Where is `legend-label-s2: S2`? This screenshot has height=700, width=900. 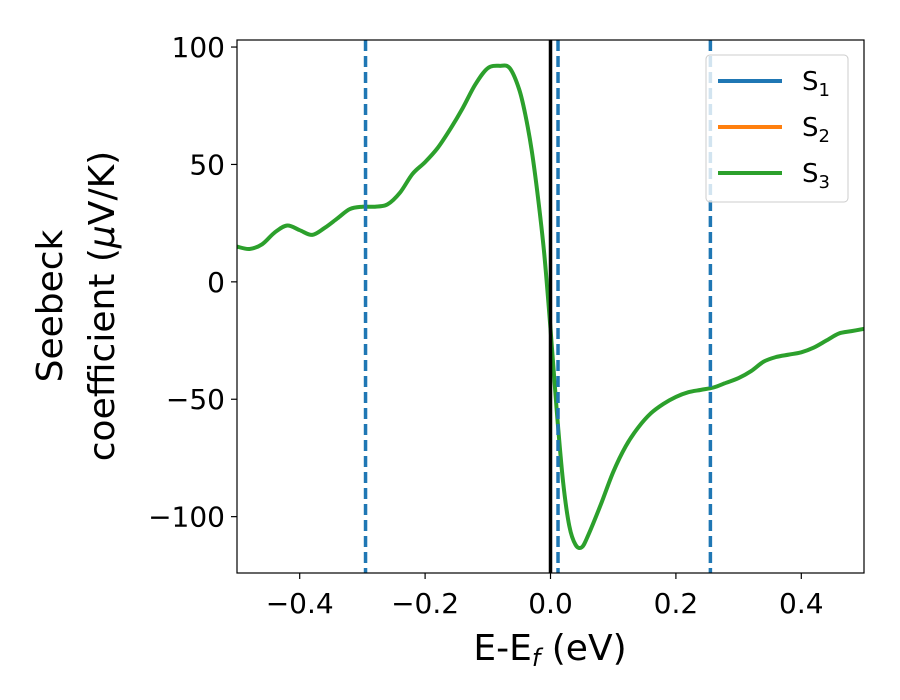 legend-label-s2: S2 is located at coordinates (816, 130).